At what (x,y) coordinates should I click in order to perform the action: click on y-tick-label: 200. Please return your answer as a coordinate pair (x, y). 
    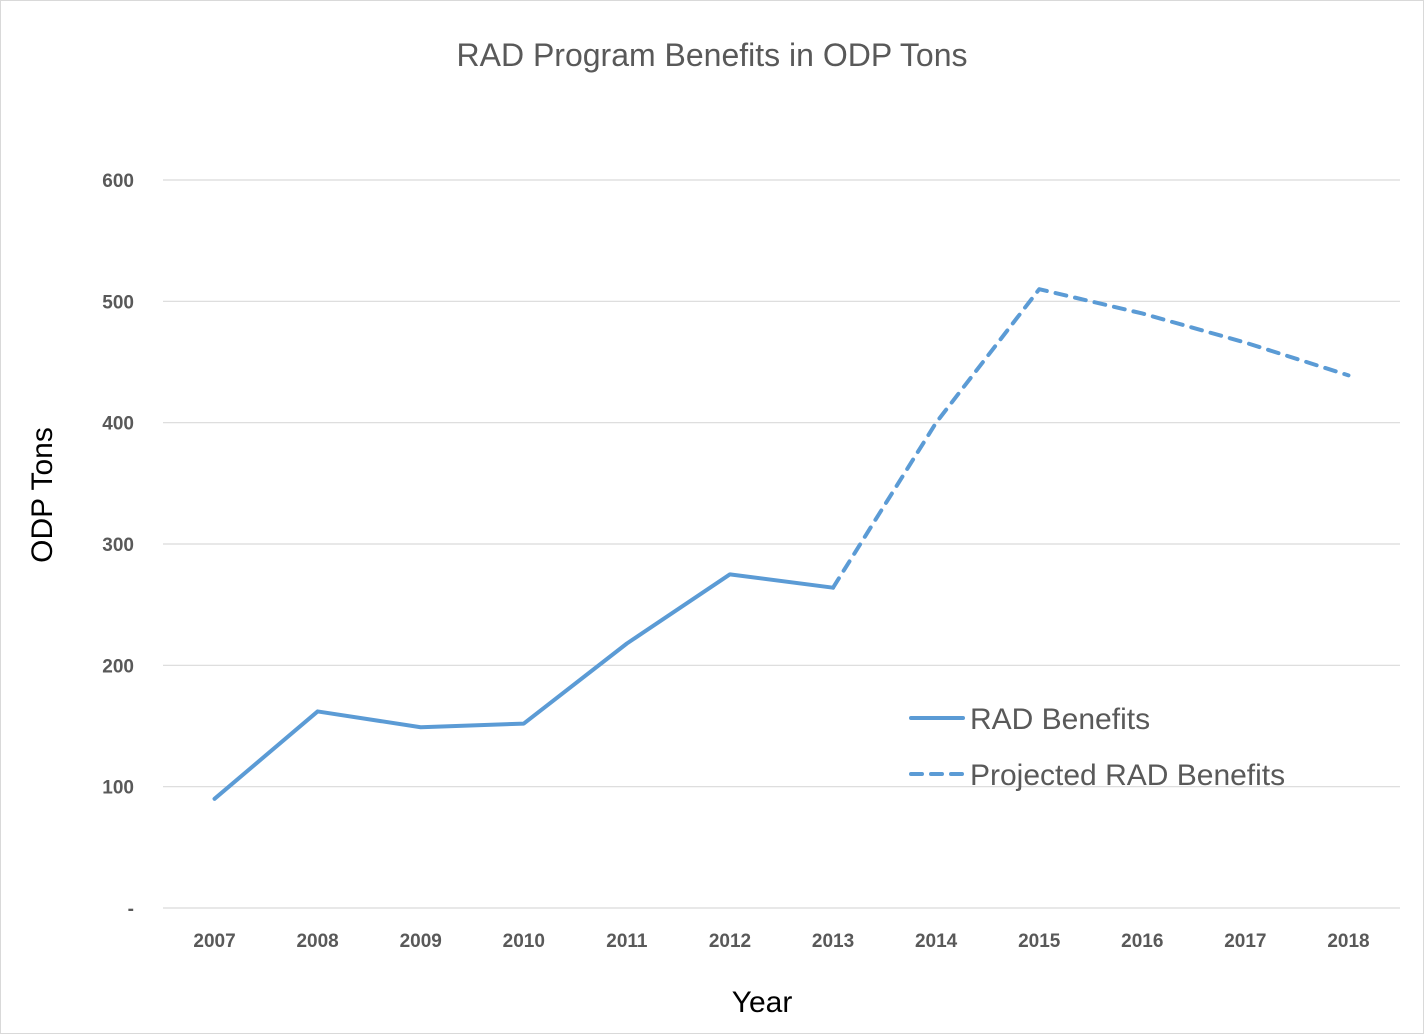
    Looking at the image, I should click on (118, 666).